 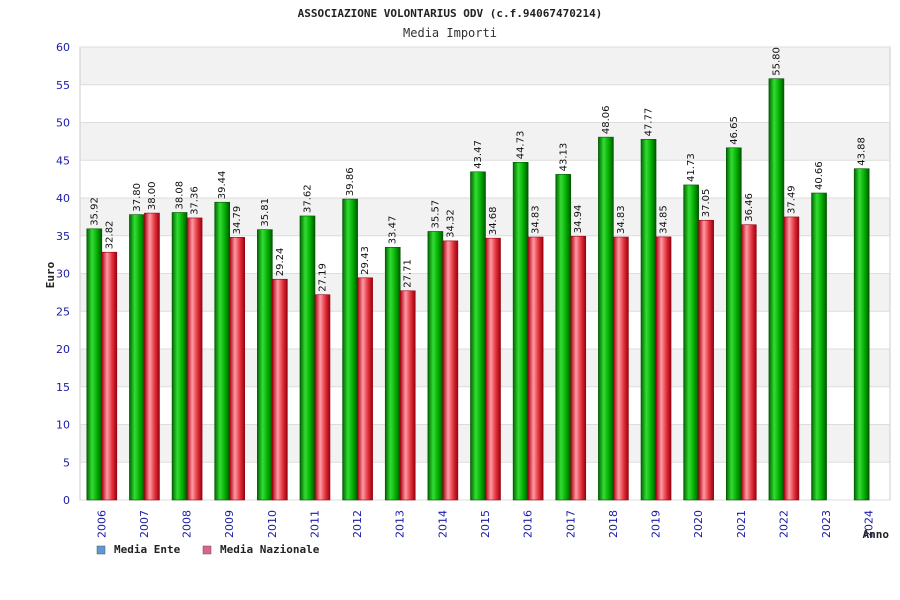 I want to click on value-label: 35.81, so click(x=265, y=212).